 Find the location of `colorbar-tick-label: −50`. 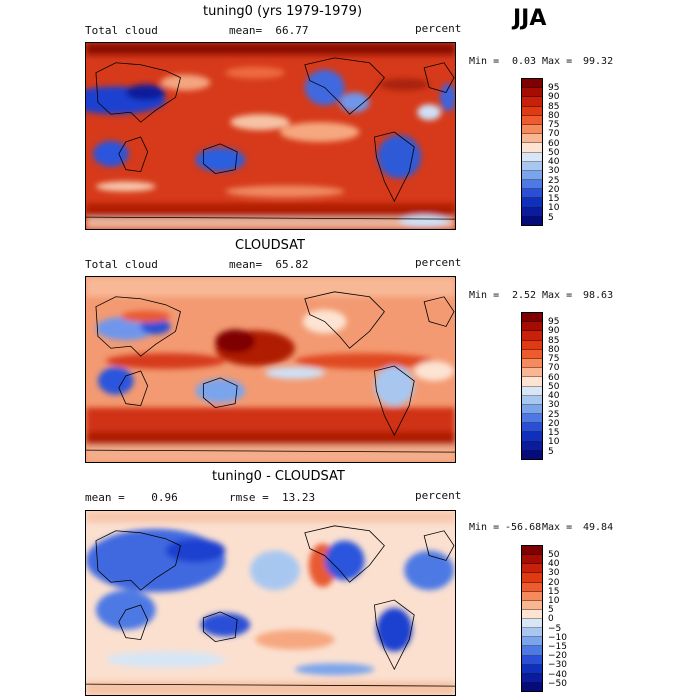

colorbar-tick-label: −50 is located at coordinates (557, 683).